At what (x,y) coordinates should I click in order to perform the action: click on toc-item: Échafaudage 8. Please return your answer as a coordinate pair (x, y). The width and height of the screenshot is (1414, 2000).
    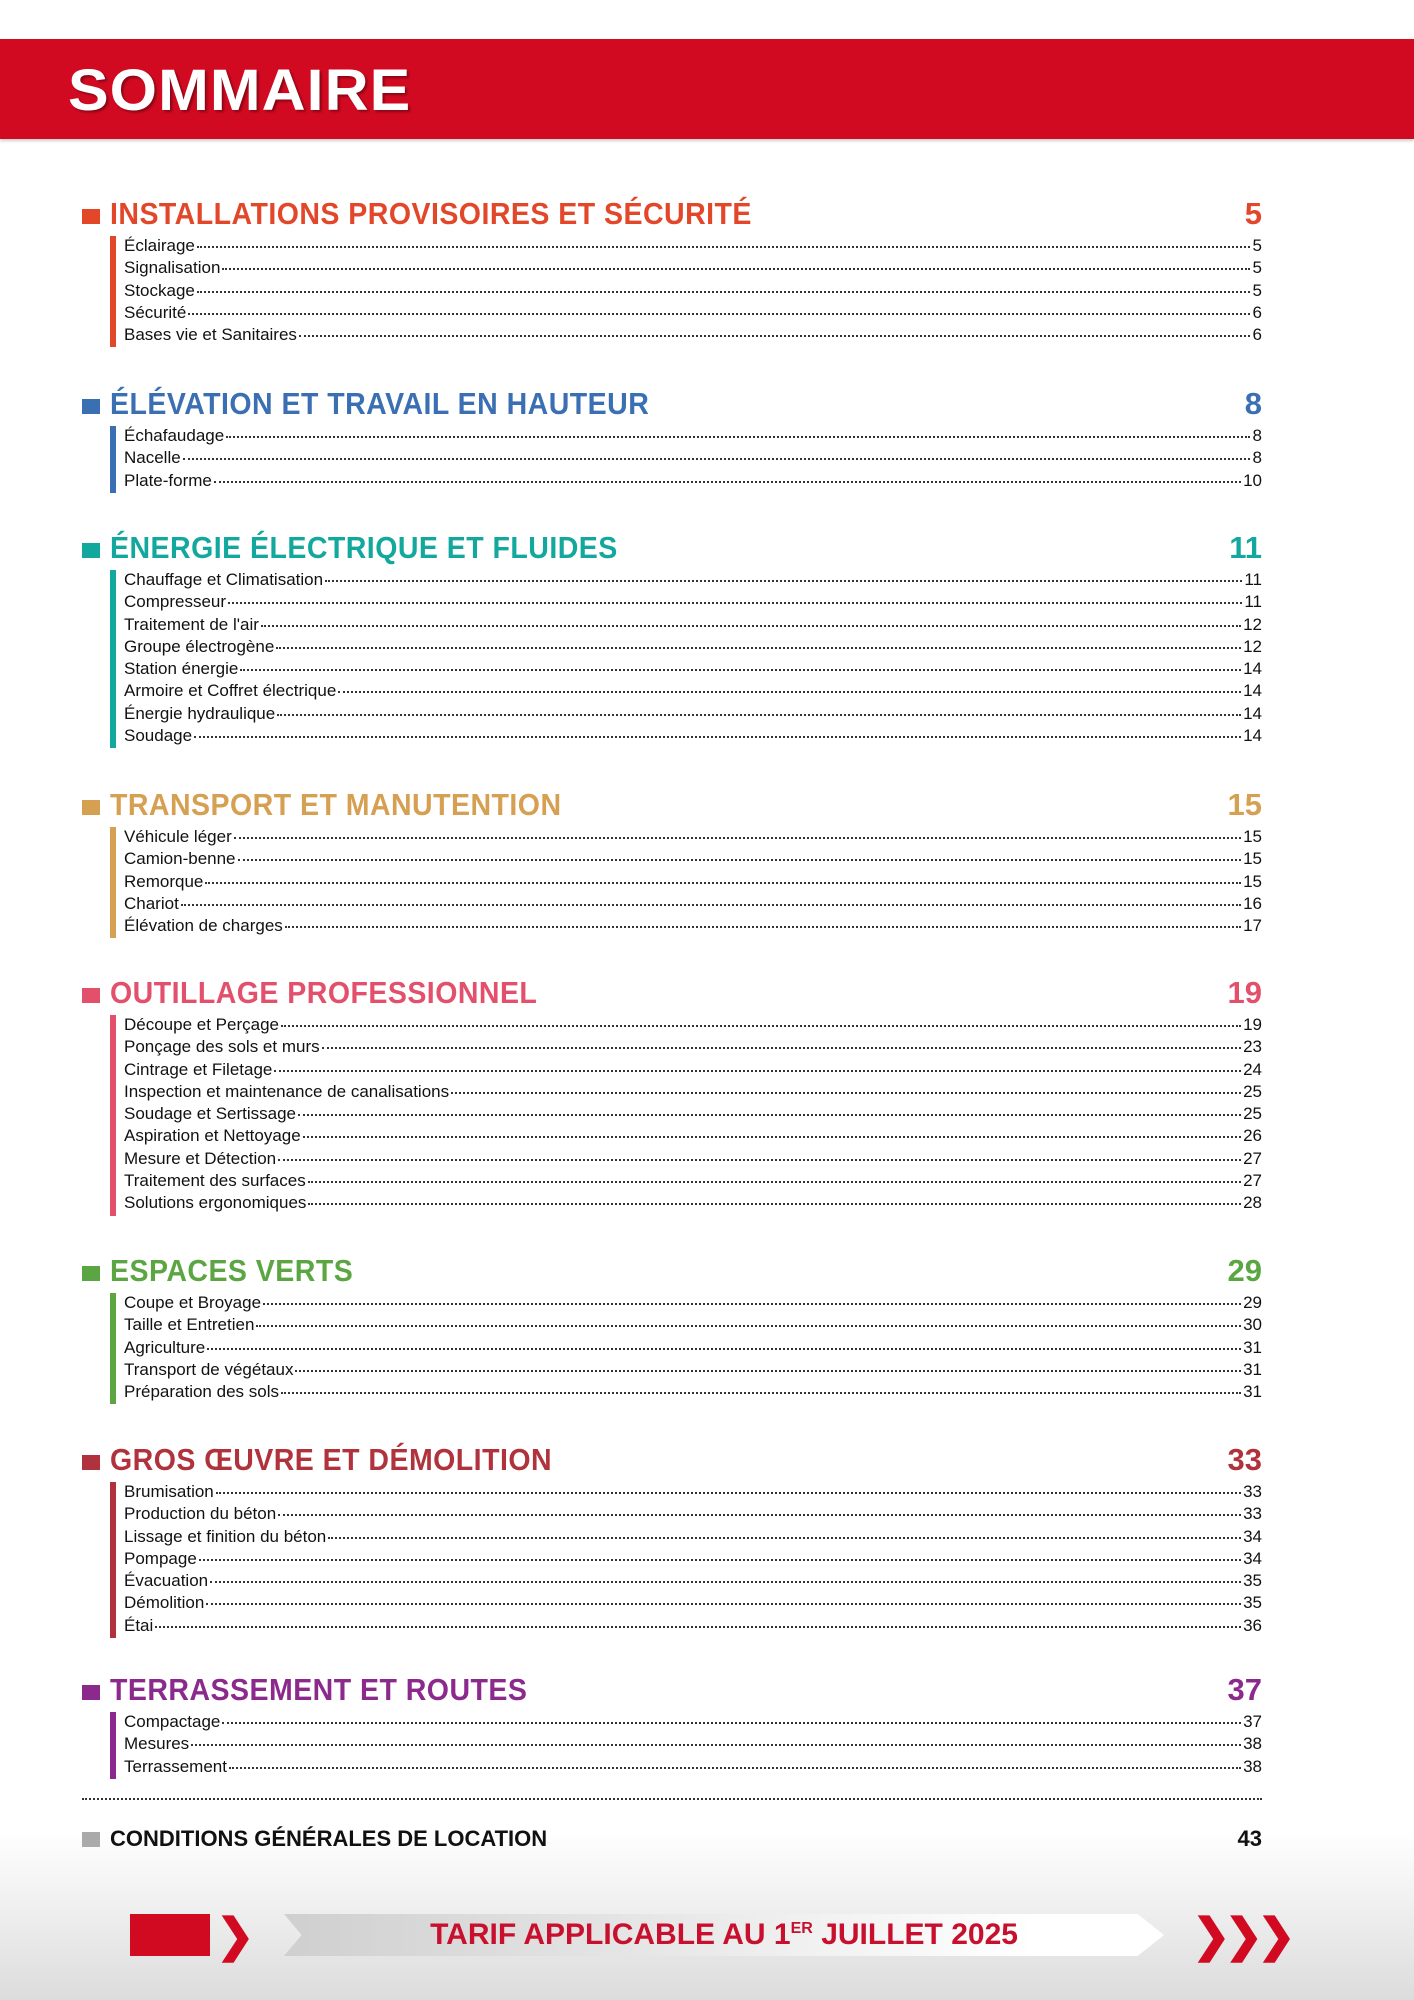
    Looking at the image, I should click on (693, 437).